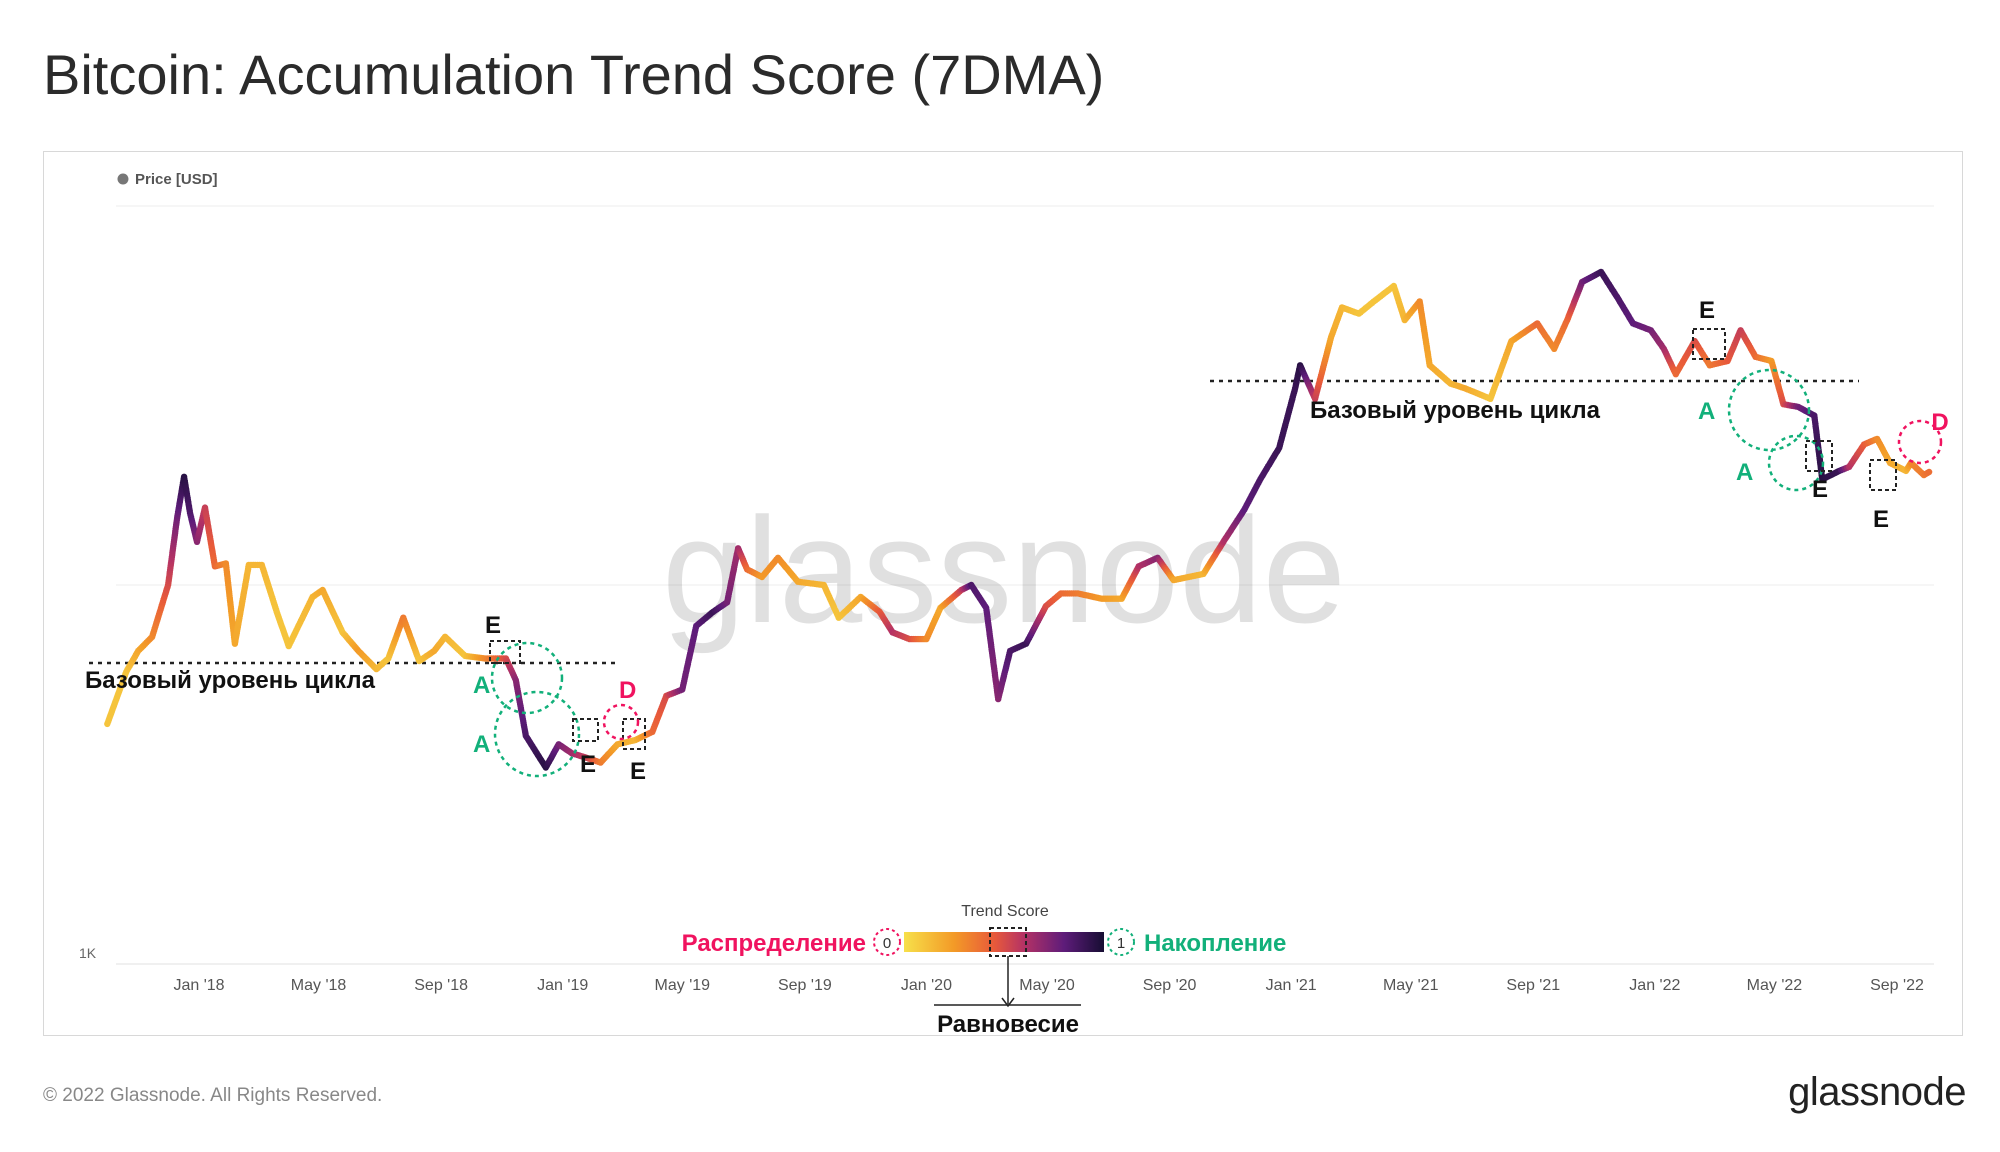 This screenshot has height=1152, width=2000. Describe the element at coordinates (574, 74) in the screenshot. I see `page-title: Bitcoin: Accumulation Trend Score (7DMA)` at that location.